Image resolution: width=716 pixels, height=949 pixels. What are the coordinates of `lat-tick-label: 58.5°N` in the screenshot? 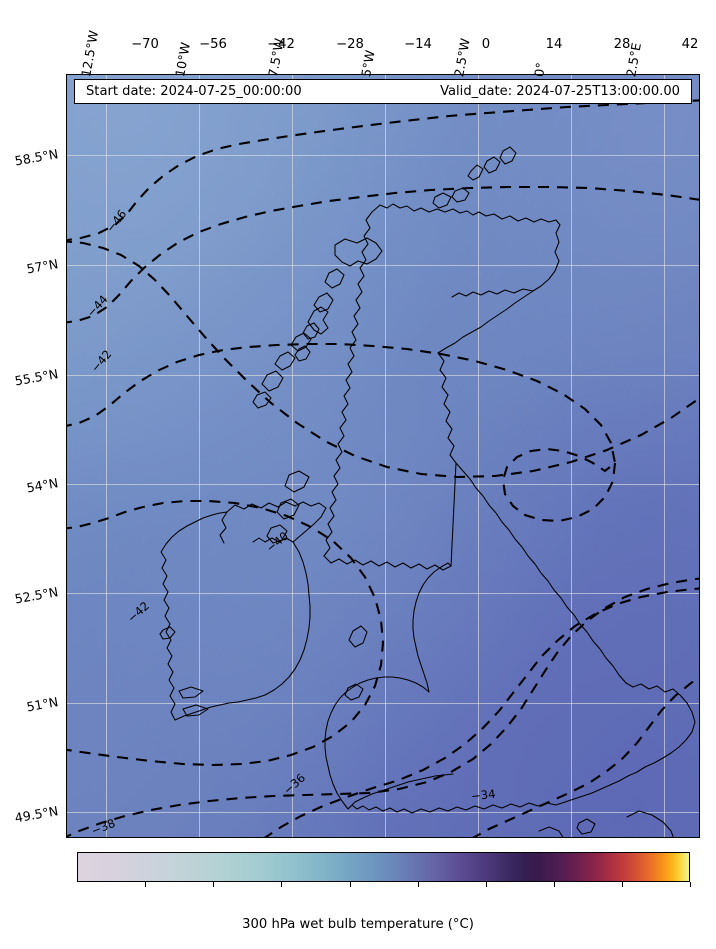 It's located at (36, 157).